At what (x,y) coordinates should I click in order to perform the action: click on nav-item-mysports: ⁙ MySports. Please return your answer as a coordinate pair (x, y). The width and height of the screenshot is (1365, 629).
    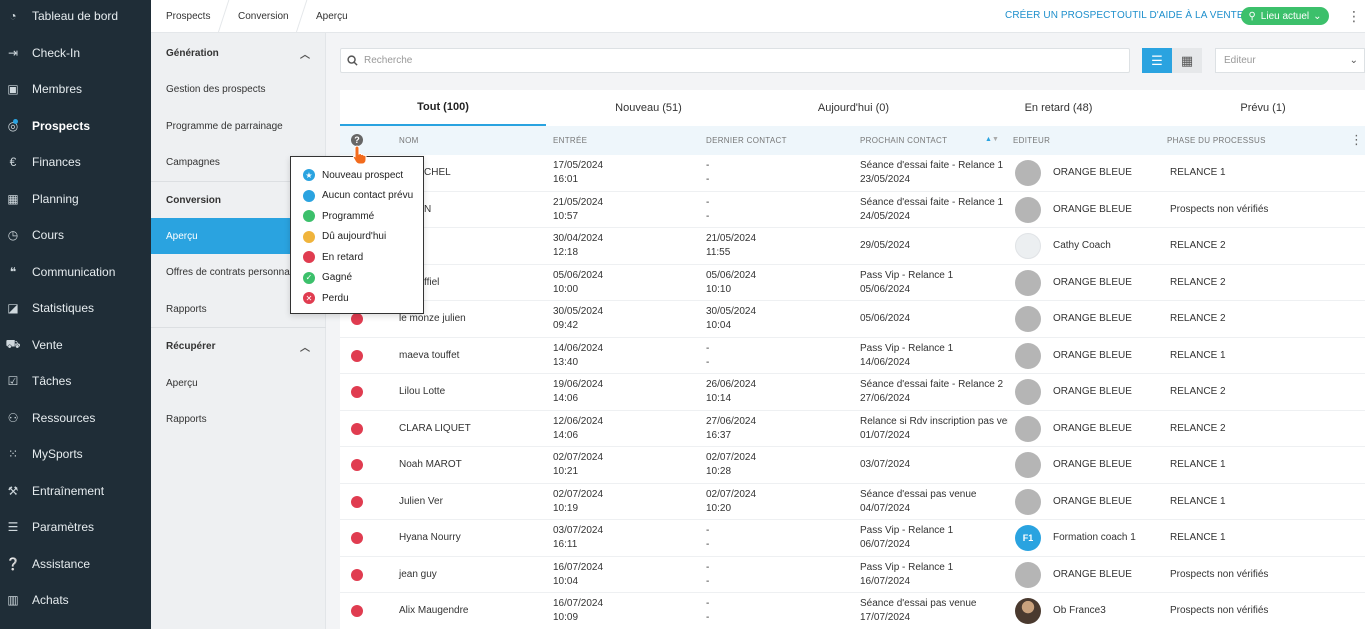
    Looking at the image, I should click on (75, 454).